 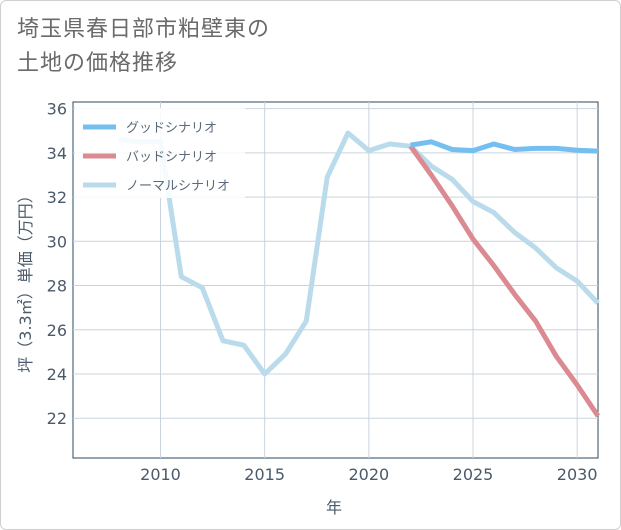 I want to click on chart-title: 埼玉県春日部市粕壁東の 土地の価格推移, so click(x=217, y=47).